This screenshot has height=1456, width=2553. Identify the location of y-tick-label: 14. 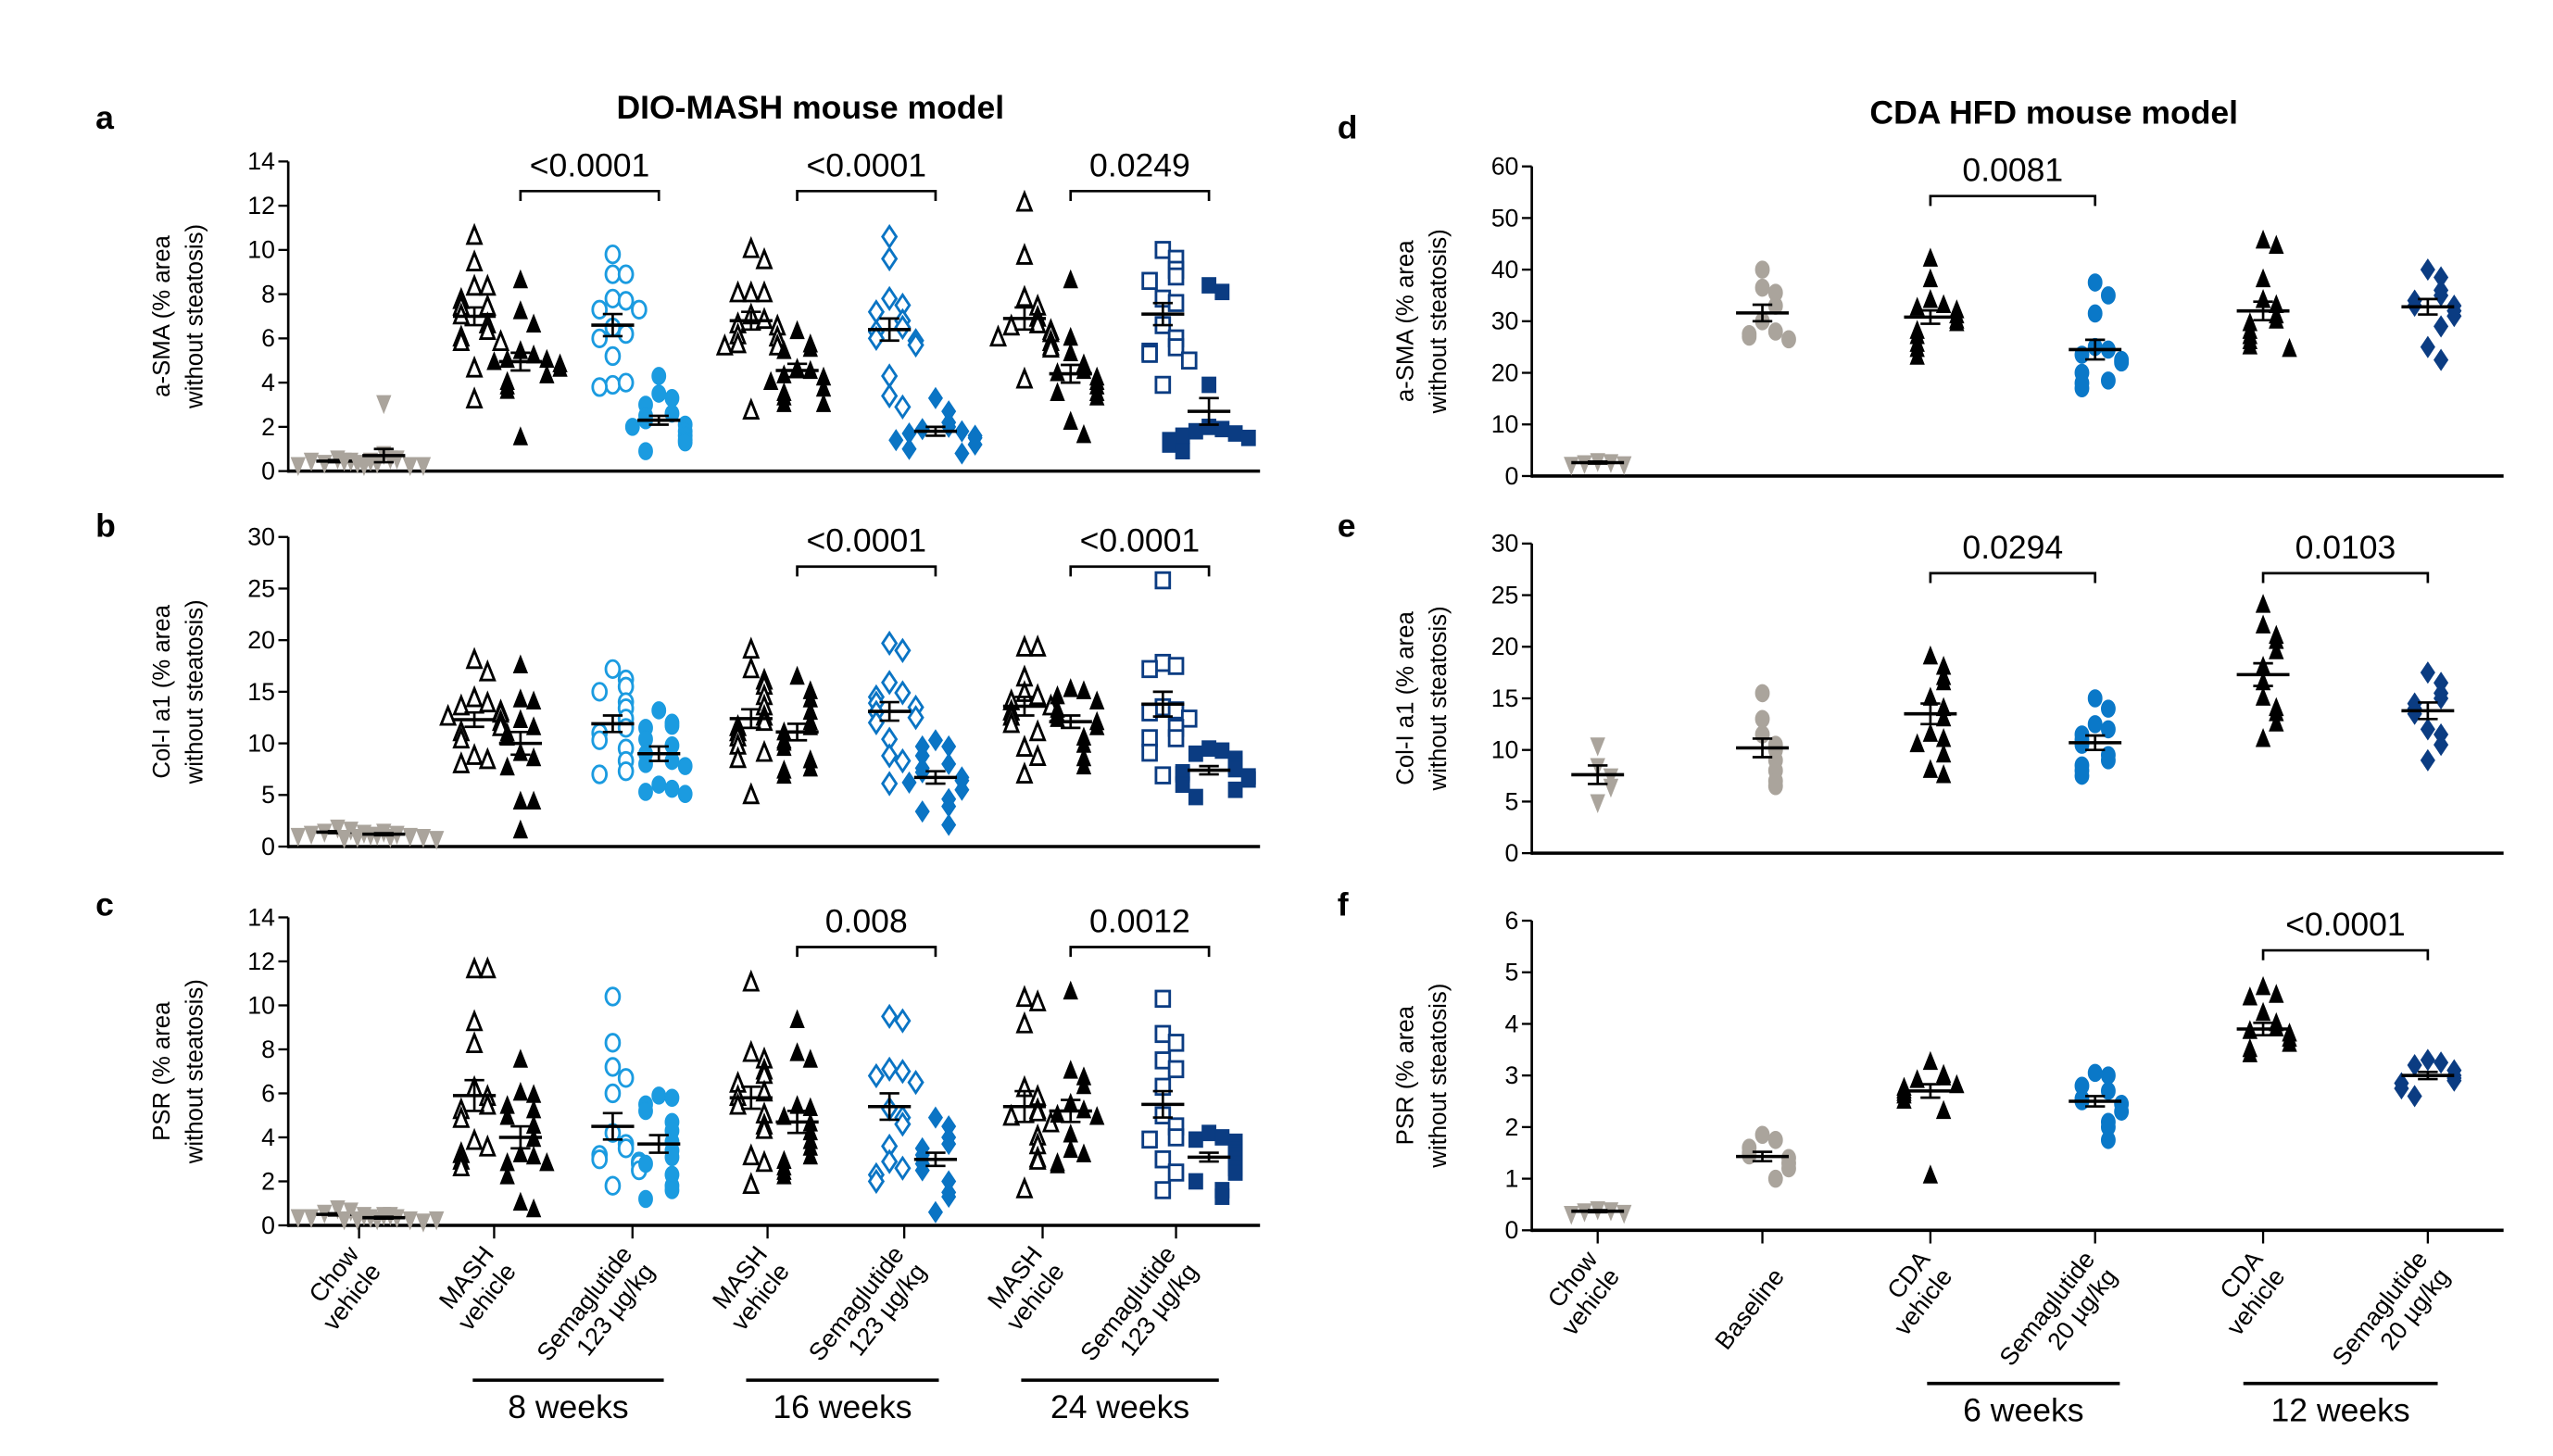
(261, 917).